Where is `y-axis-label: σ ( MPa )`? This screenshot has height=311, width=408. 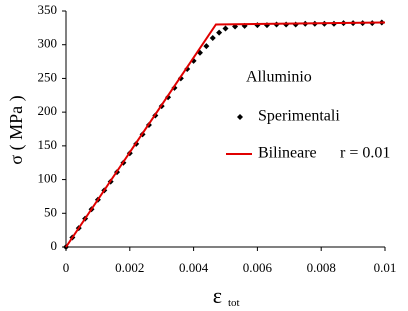
y-axis-label: σ ( MPa ) is located at coordinates (16, 129).